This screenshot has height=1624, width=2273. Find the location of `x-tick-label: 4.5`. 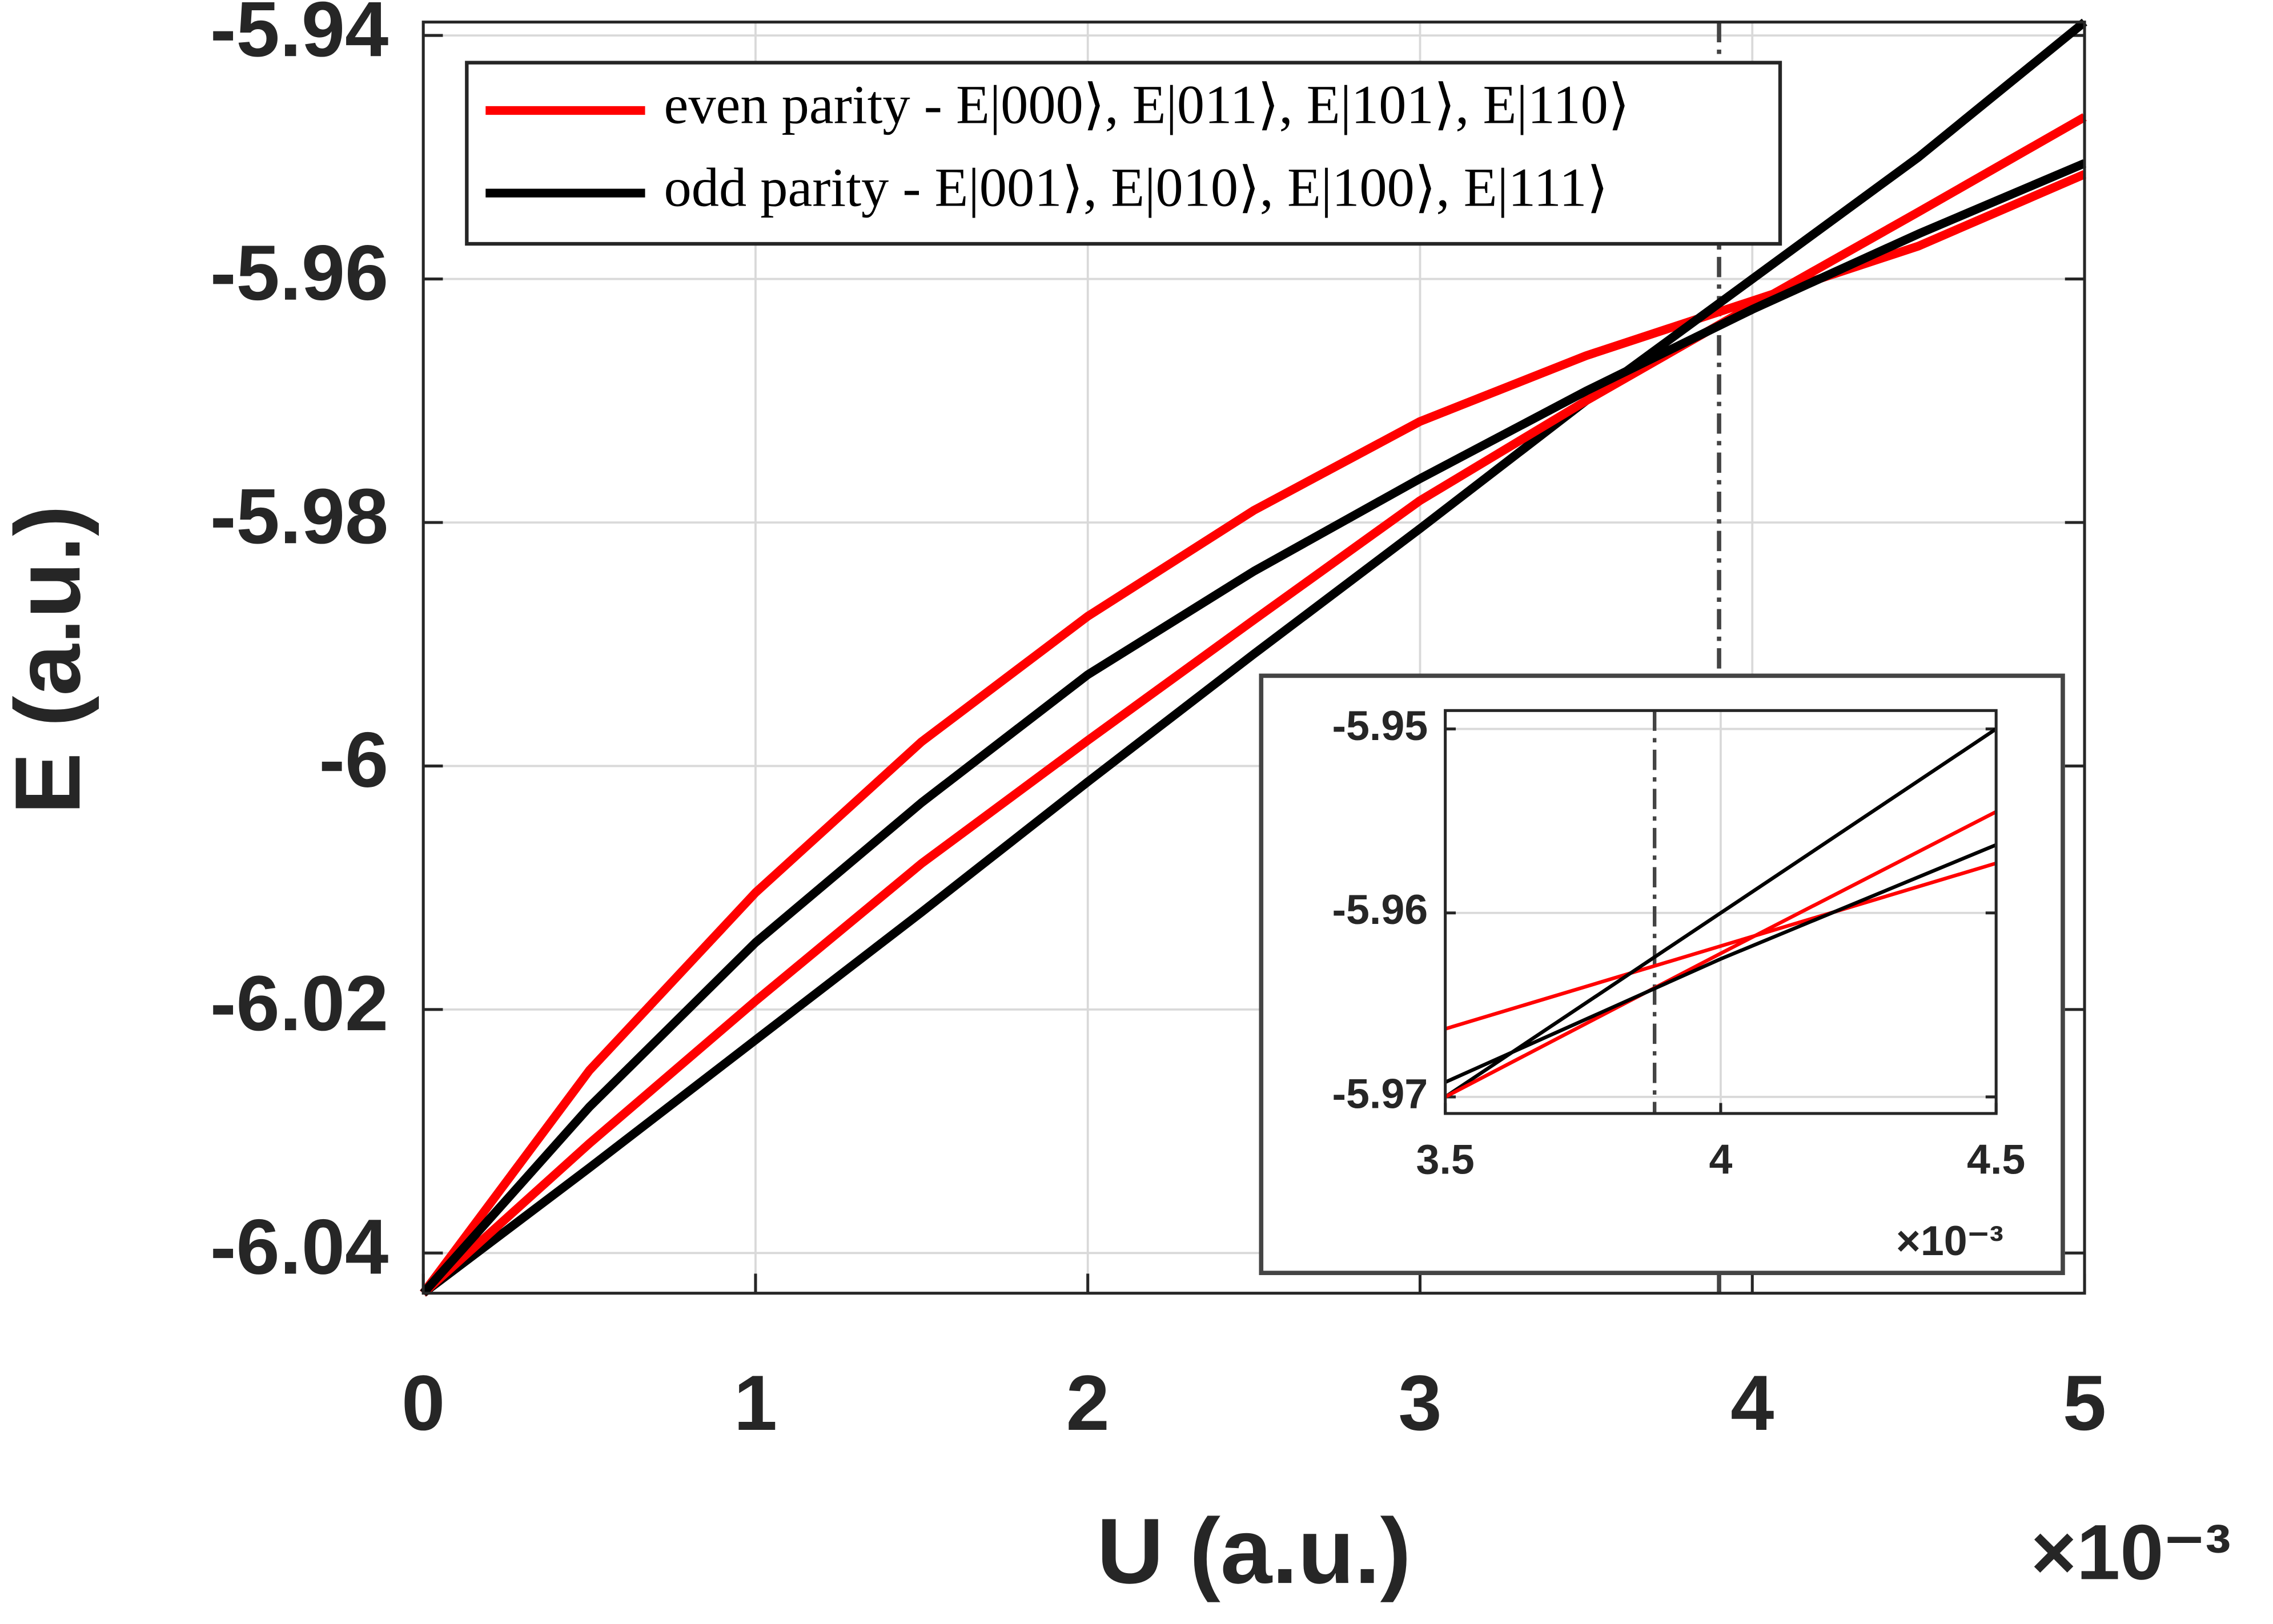

x-tick-label: 4.5 is located at coordinates (1996, 1159).